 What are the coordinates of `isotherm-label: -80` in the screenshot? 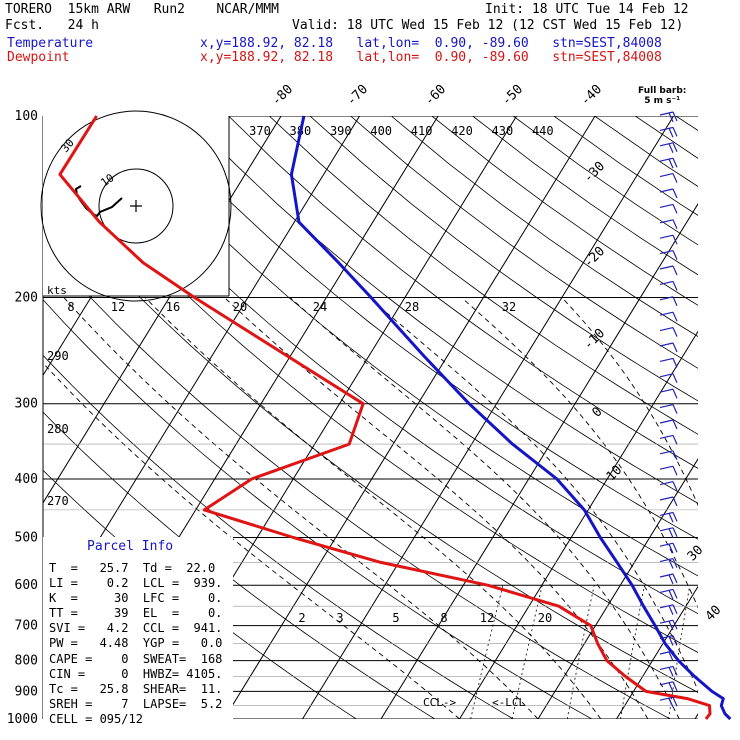 It's located at (282, 95).